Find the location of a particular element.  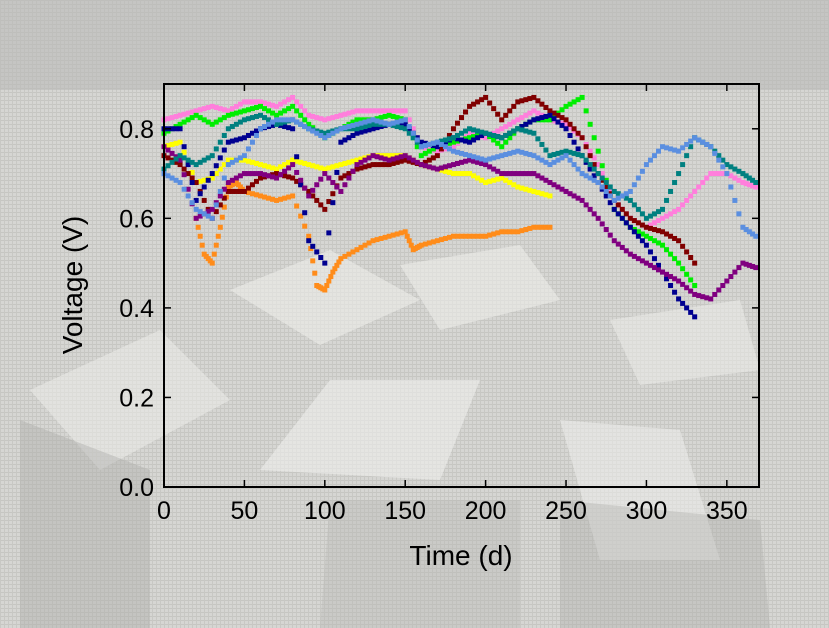

x-tick-label: 300 is located at coordinates (647, 511).